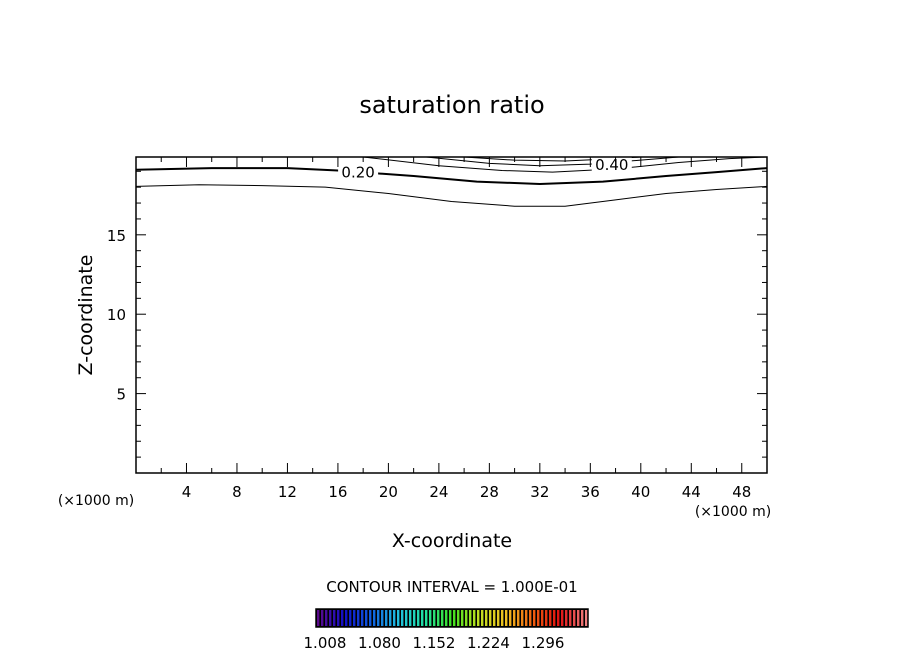 The height and width of the screenshot is (658, 904). Describe the element at coordinates (733, 512) in the screenshot. I see `x-unit-right: (×1000 m)` at that location.